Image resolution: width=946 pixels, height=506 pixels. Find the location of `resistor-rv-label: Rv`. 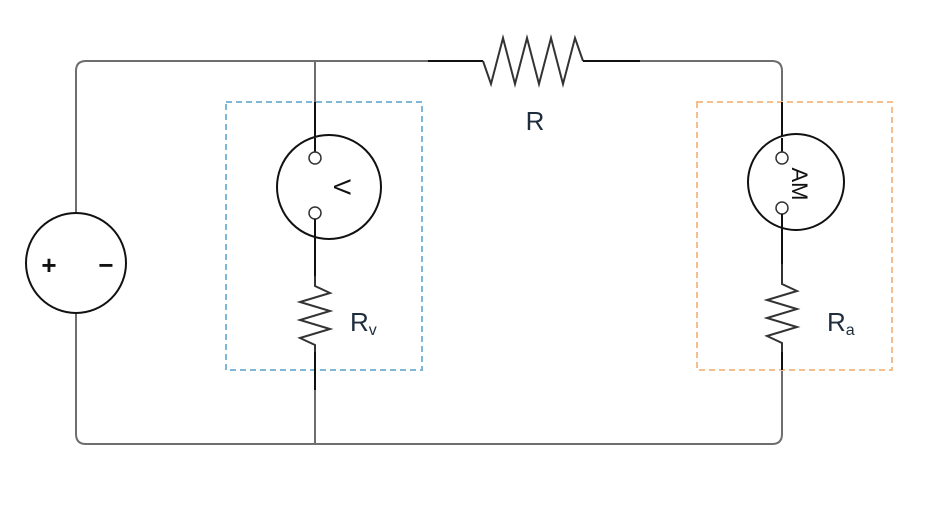

resistor-rv-label: Rv is located at coordinates (363, 323).